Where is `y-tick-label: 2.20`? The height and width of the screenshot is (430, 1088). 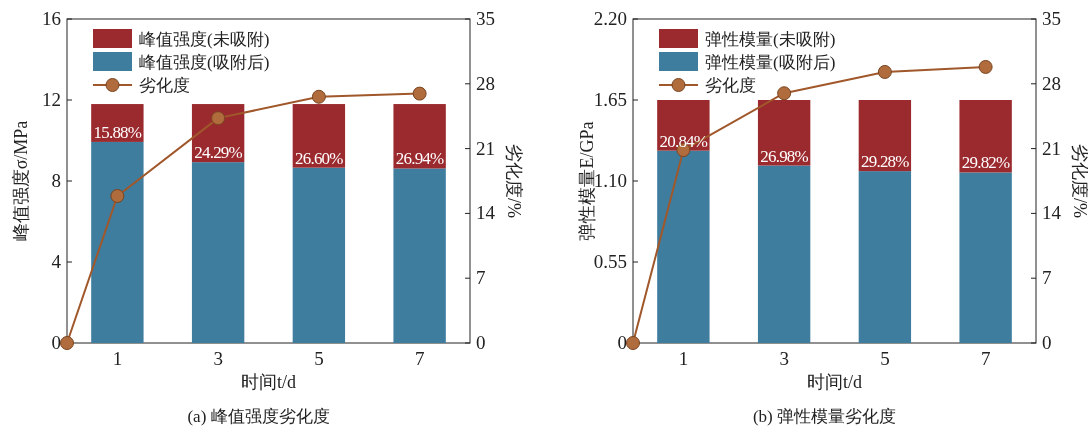
y-tick-label: 2.20 is located at coordinates (610, 18).